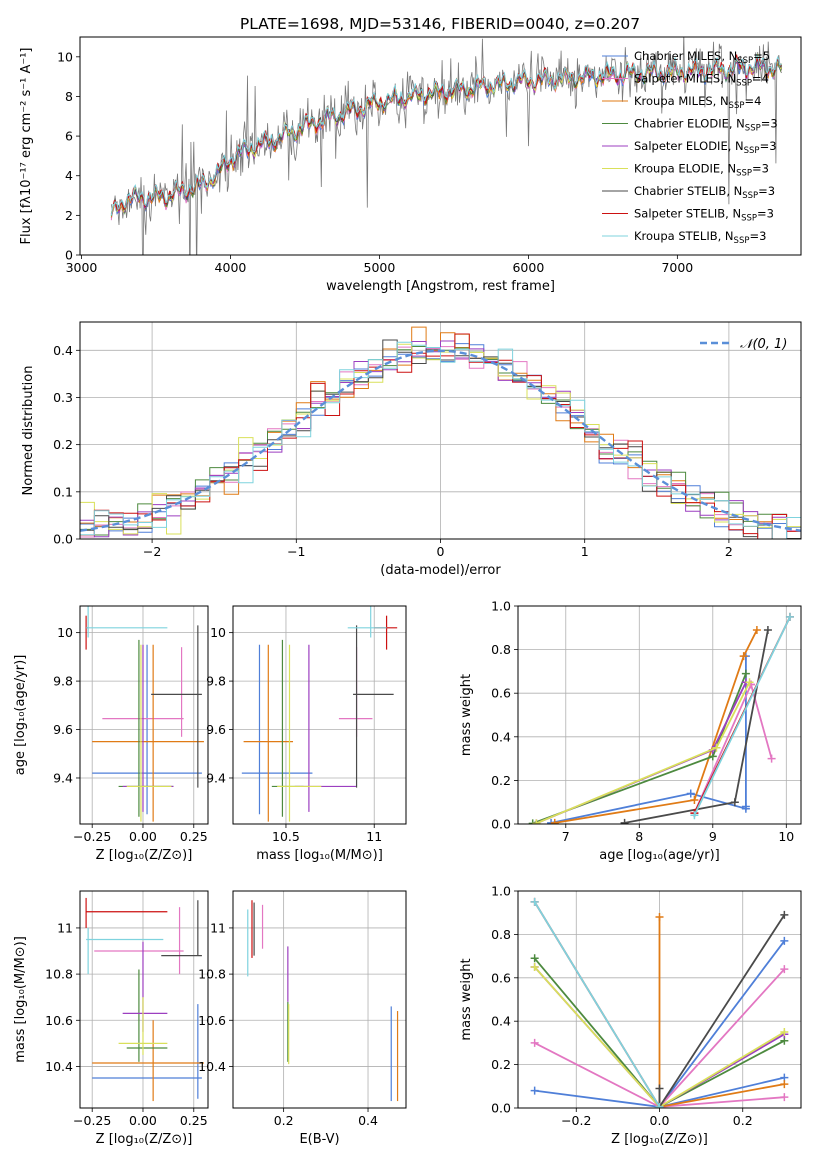 Image resolution: width=819 pixels, height=1170 pixels. Describe the element at coordinates (689, 146) in the screenshot. I see `legend-label-text: Salpeter ELODIE, N` at that location.